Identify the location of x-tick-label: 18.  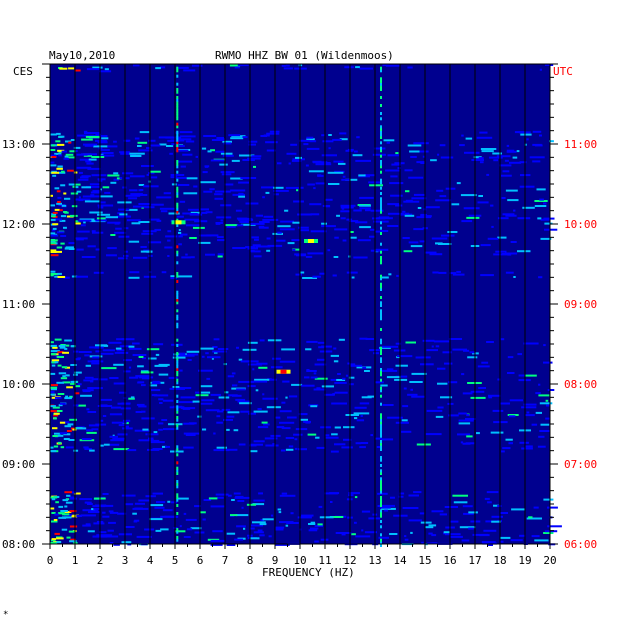
(499, 560).